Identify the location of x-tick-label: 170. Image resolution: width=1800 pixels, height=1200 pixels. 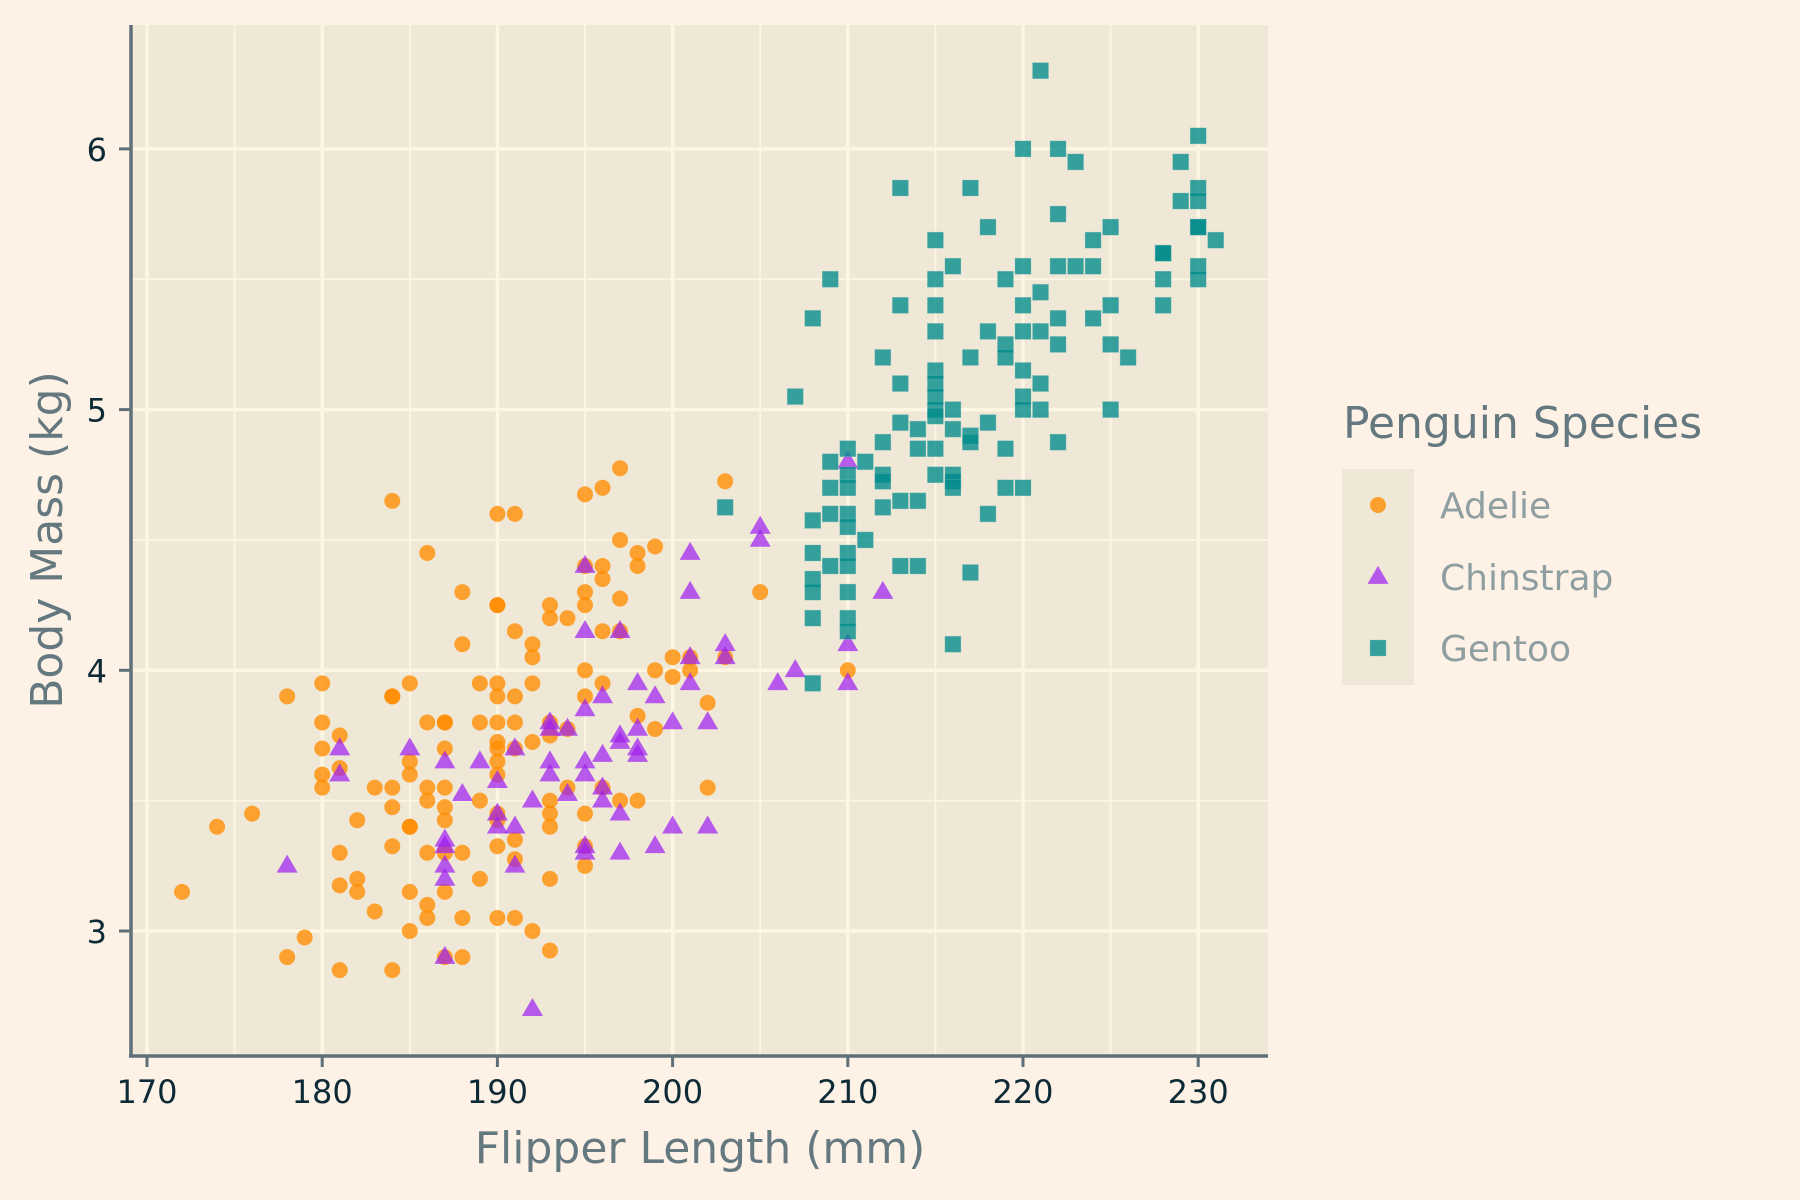
(146, 1092).